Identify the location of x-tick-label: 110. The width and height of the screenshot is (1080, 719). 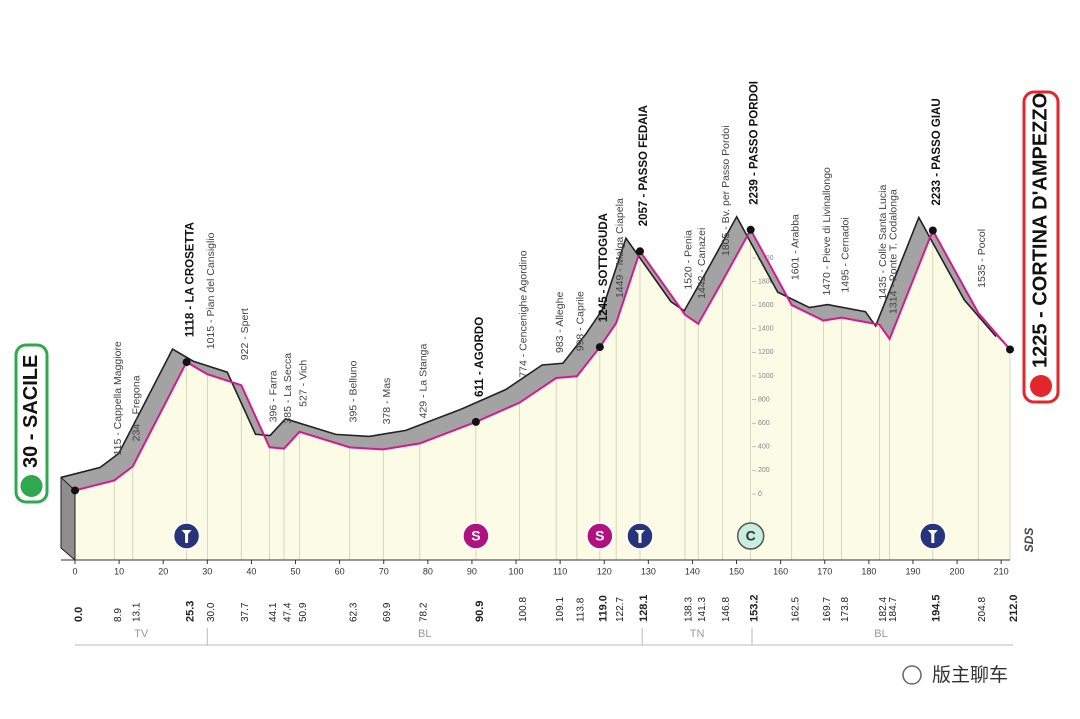
(560, 571).